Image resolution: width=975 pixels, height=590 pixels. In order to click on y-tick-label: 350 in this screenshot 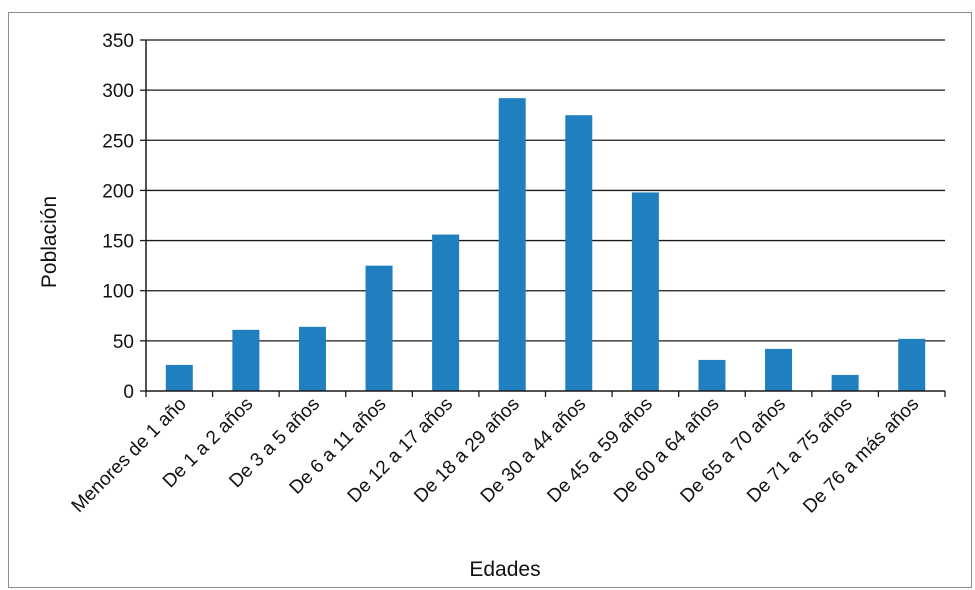, I will do `click(118, 41)`.